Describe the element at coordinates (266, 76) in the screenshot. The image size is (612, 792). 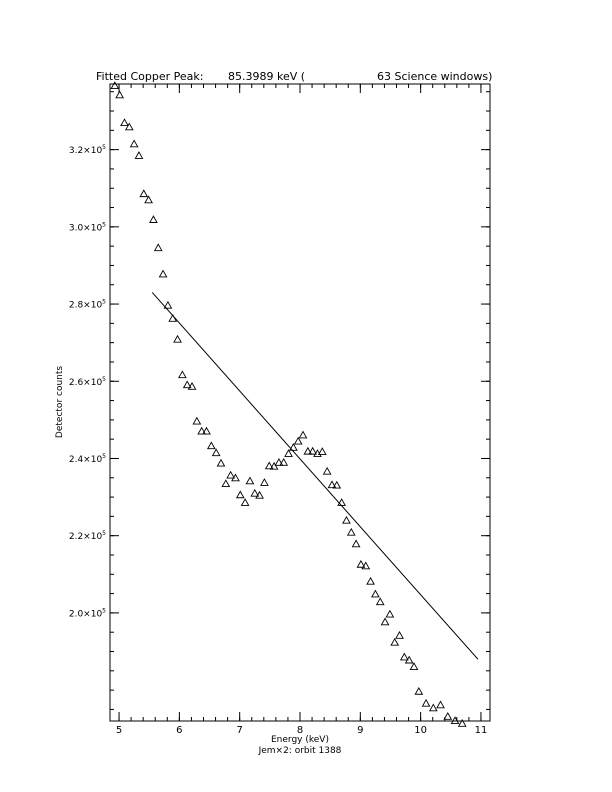
I see `chart-title-value: 85.3989 keV (` at that location.